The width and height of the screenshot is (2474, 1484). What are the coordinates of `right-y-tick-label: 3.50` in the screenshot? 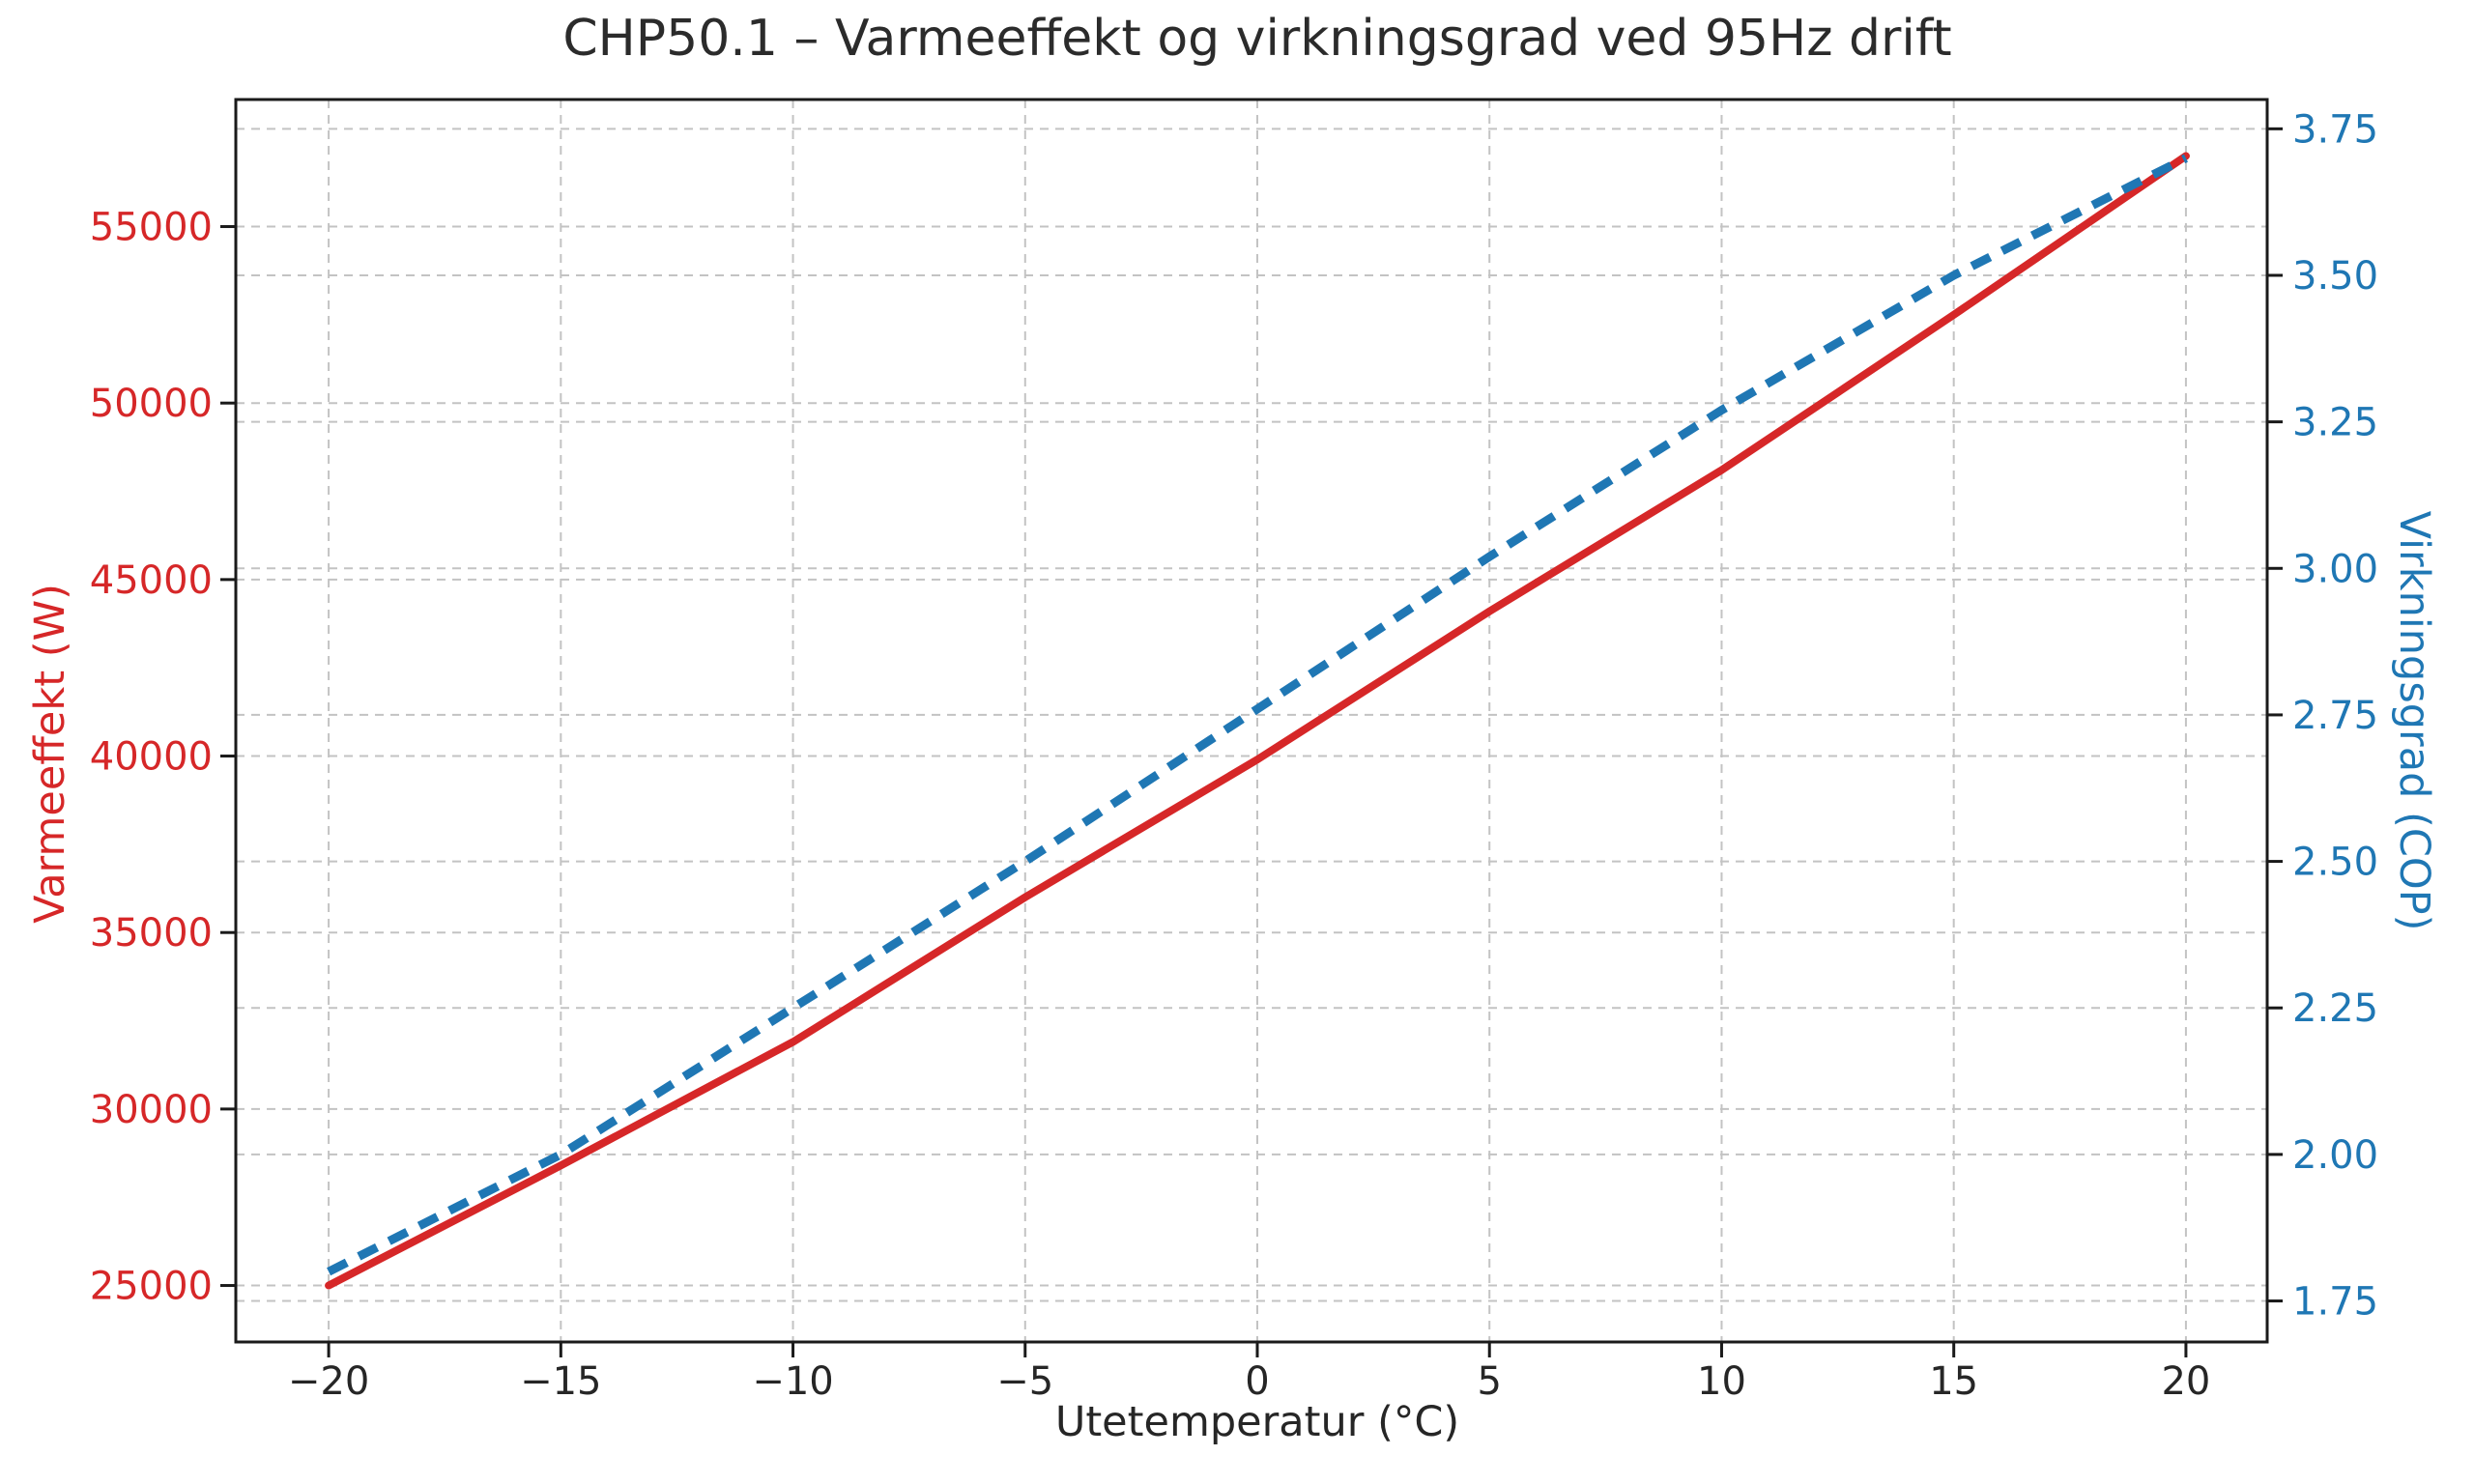 It's located at (2335, 276).